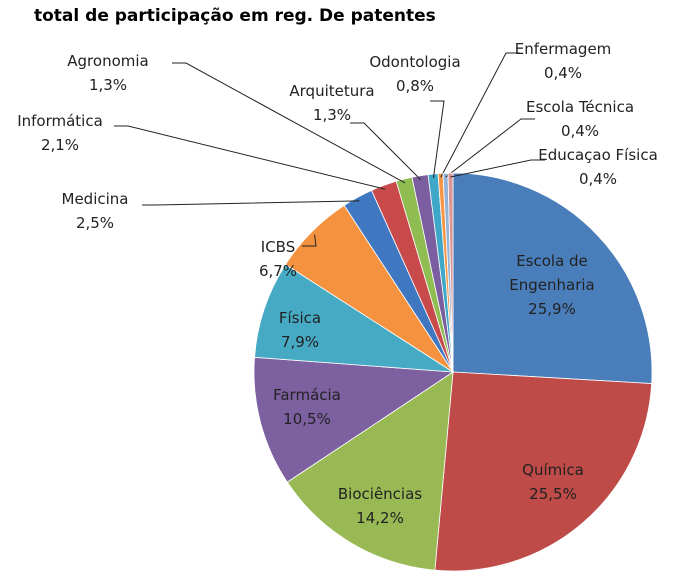  Describe the element at coordinates (552, 309) in the screenshot. I see `value-label: 25,9%` at that location.